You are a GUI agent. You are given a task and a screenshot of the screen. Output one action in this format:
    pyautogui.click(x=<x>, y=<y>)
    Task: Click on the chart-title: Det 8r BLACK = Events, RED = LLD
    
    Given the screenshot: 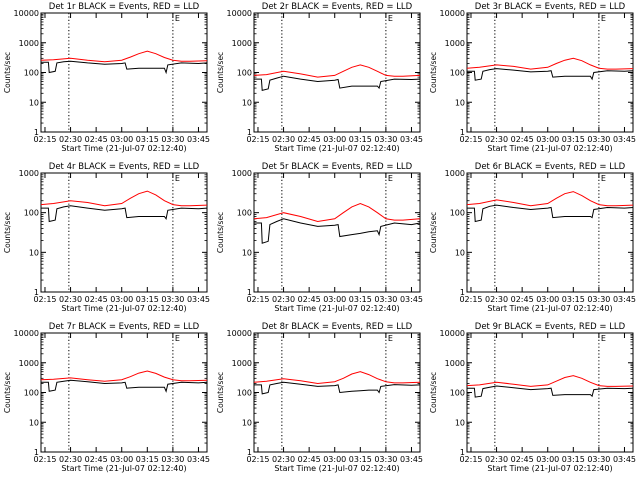 What is the action you would take?
    pyautogui.click(x=337, y=327)
    